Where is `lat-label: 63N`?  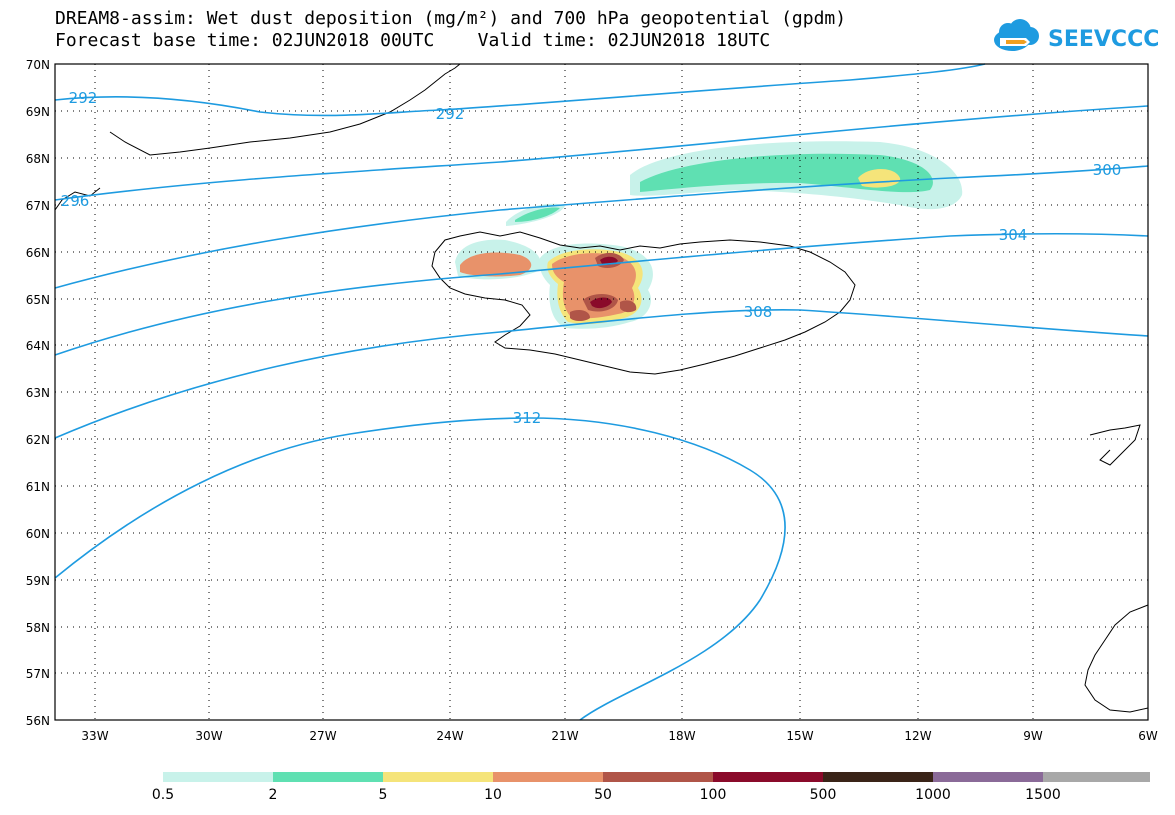 lat-label: 63N is located at coordinates (38, 393).